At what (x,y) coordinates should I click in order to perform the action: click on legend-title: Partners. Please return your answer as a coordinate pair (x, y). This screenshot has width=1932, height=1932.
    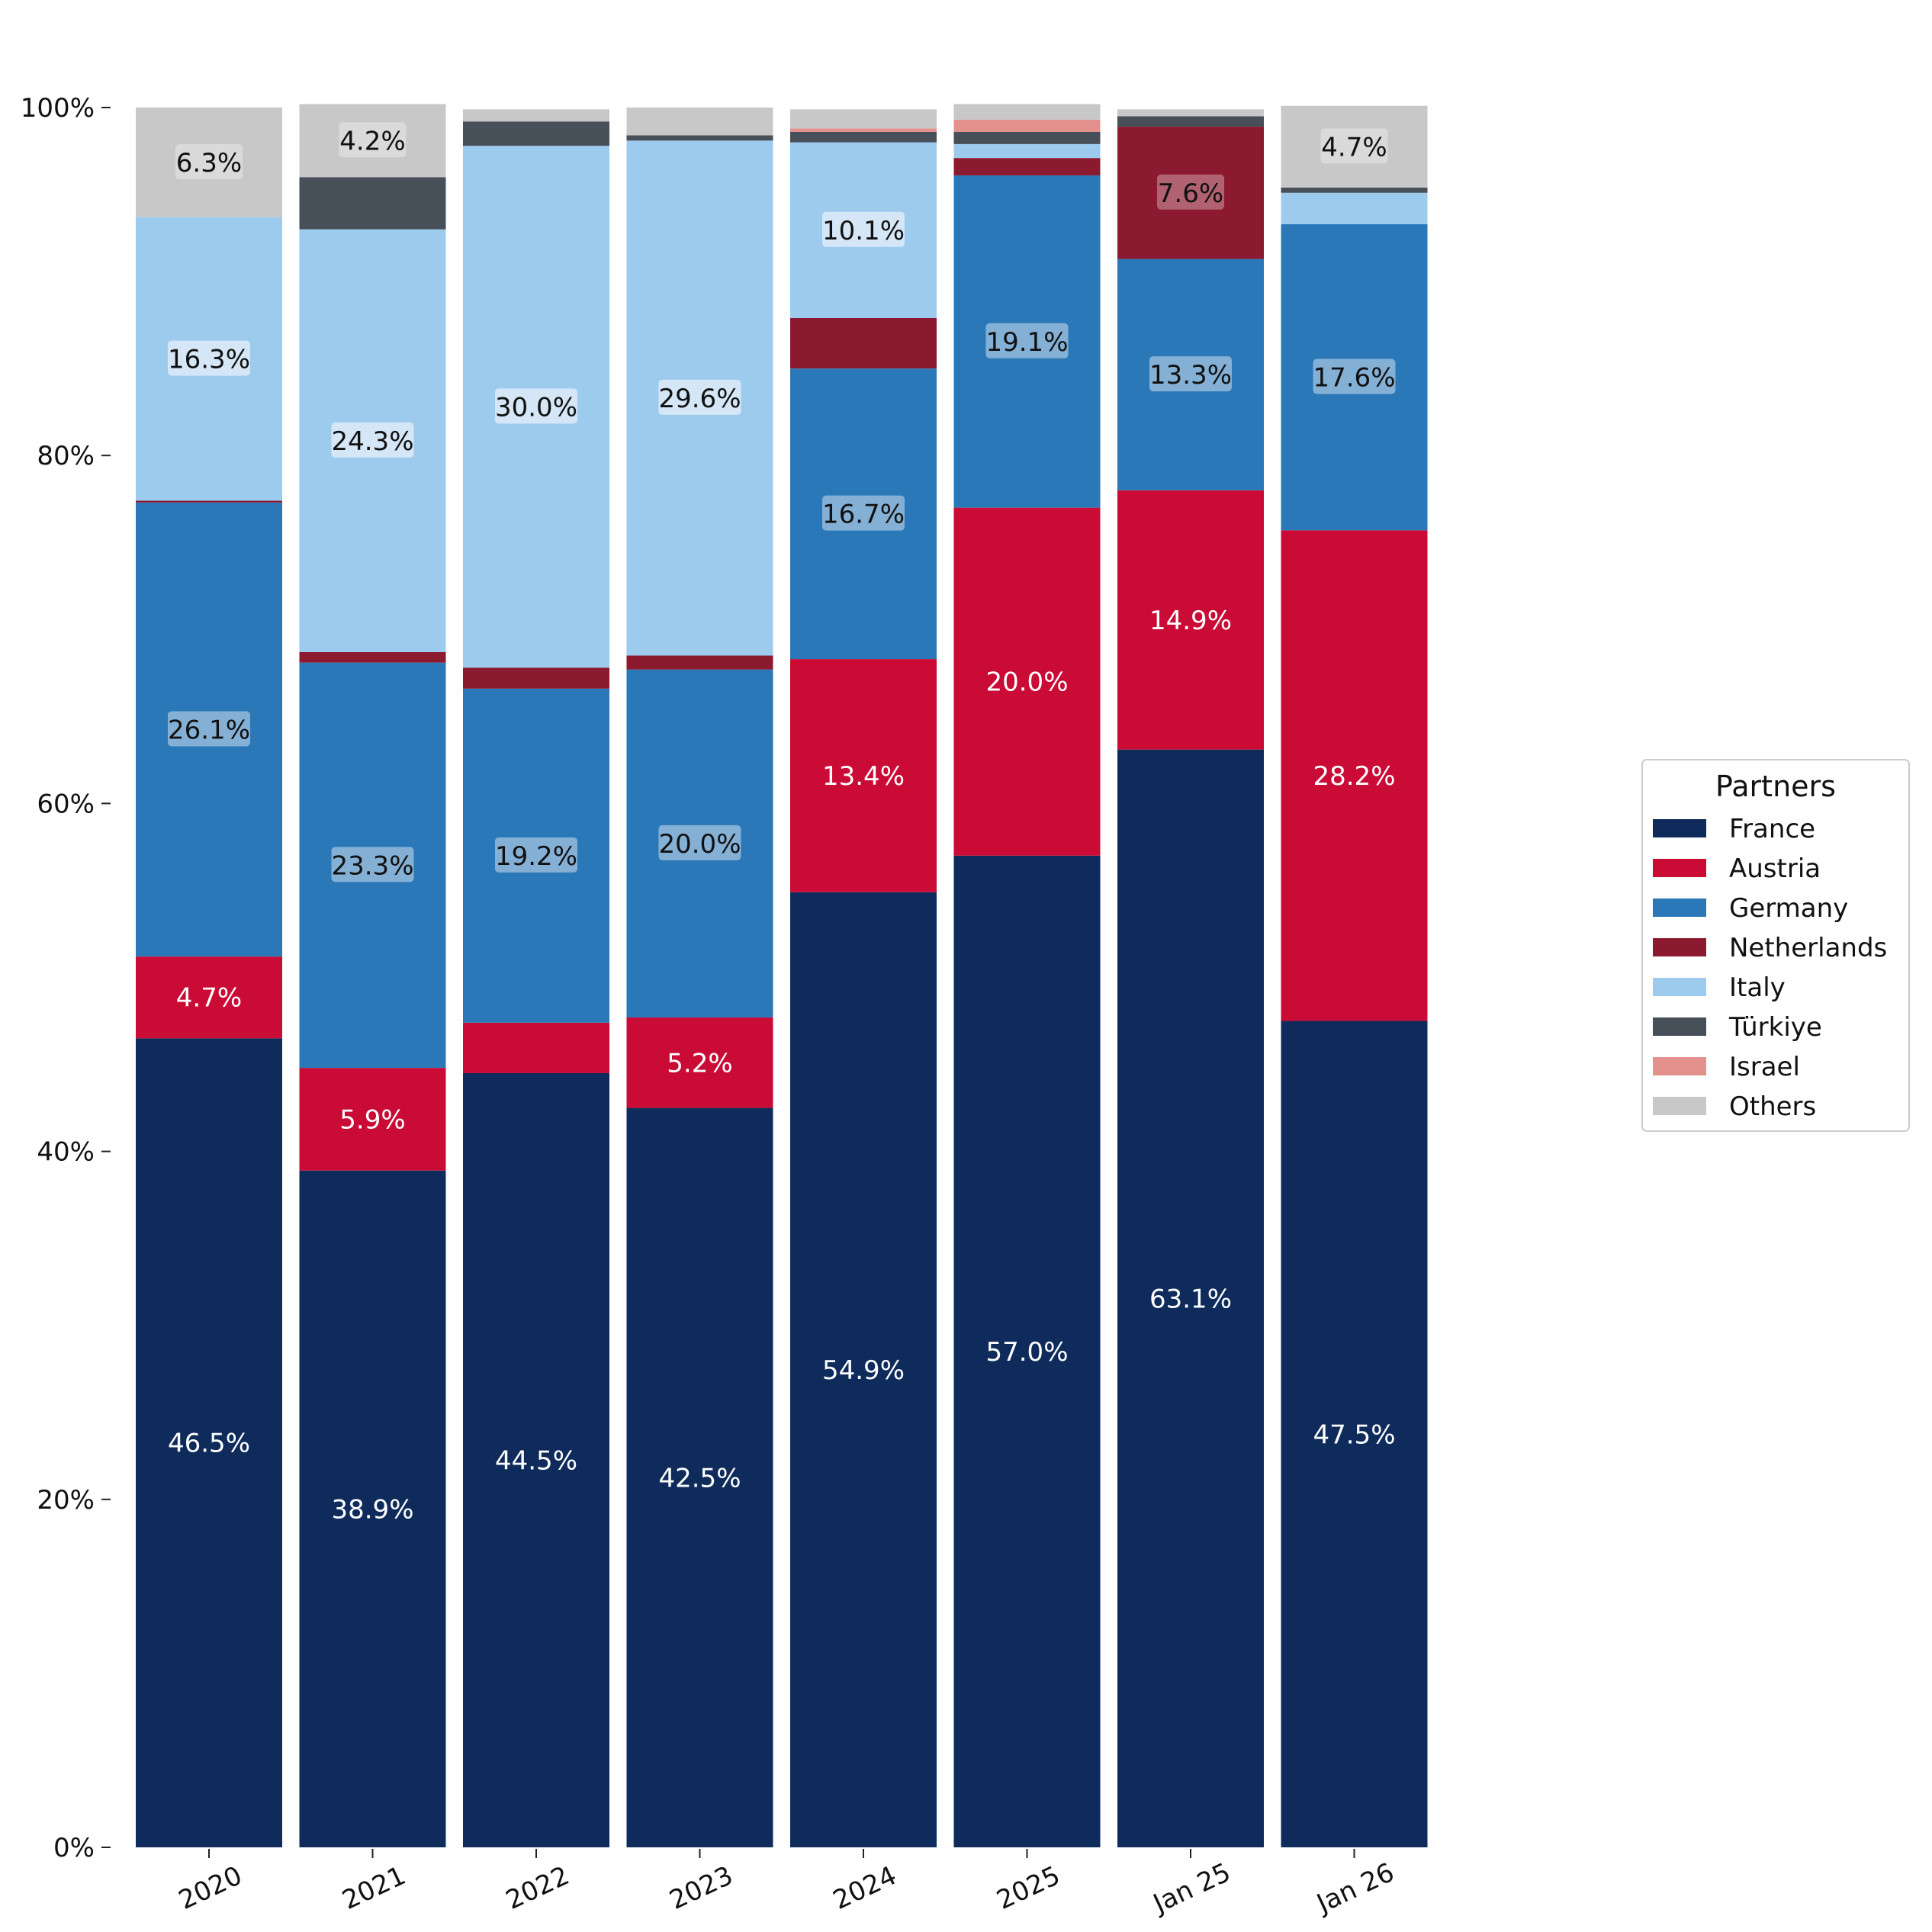
    Looking at the image, I should click on (1775, 786).